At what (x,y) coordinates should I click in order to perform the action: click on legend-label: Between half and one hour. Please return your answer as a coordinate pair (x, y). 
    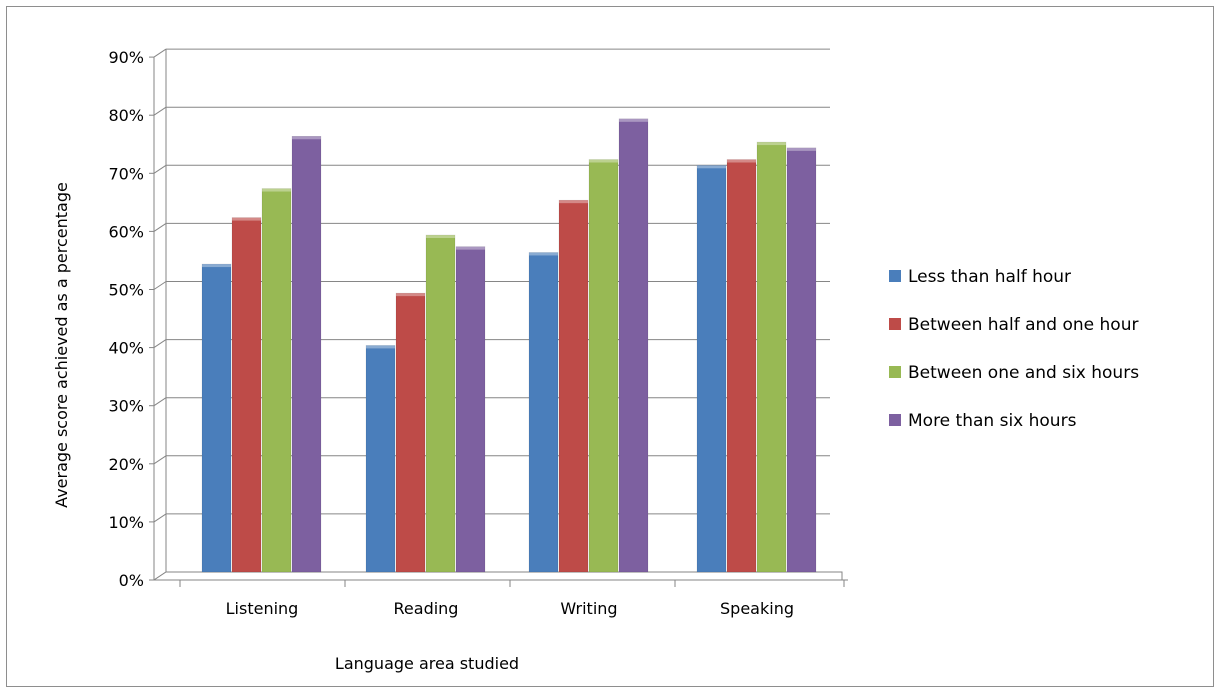
    Looking at the image, I should click on (1023, 325).